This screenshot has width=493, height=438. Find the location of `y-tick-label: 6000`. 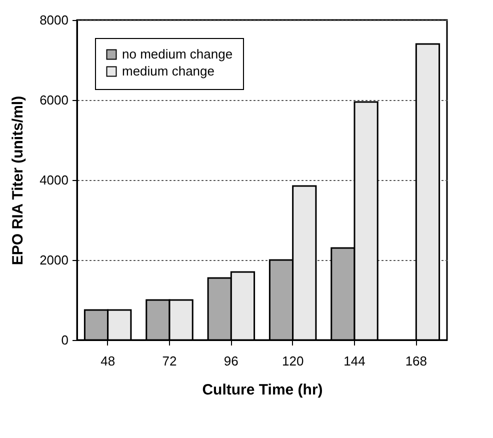

y-tick-label: 6000 is located at coordinates (54, 100).